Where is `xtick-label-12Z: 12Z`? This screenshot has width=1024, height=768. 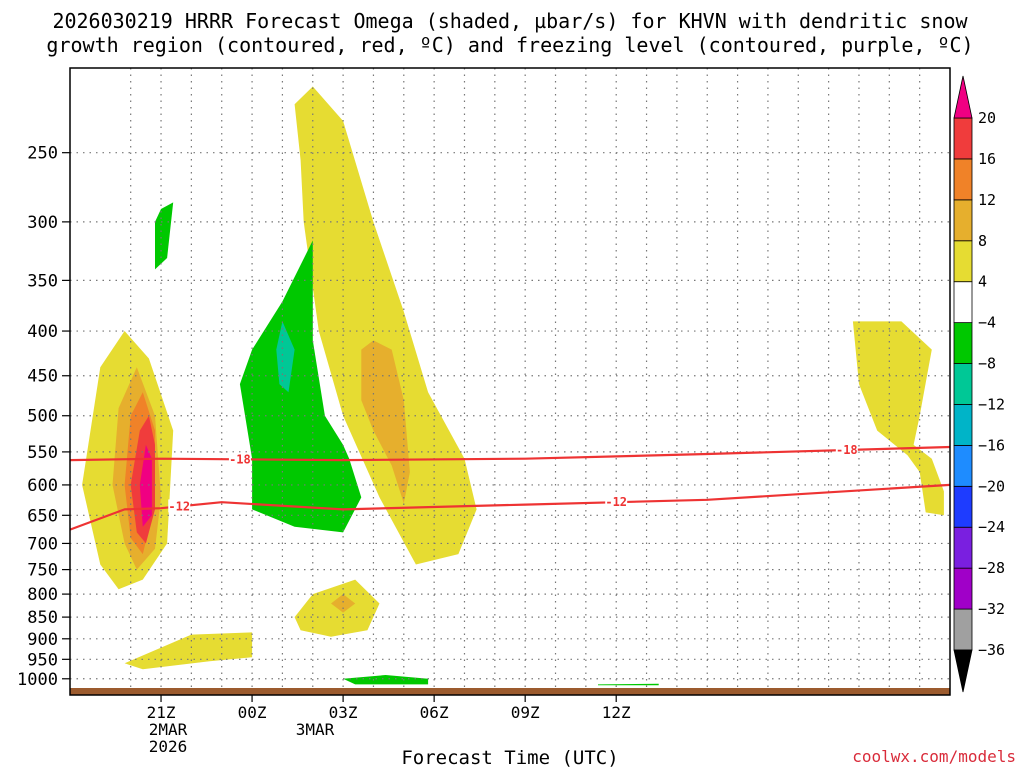
xtick-label-12Z: 12Z is located at coordinates (616, 712).